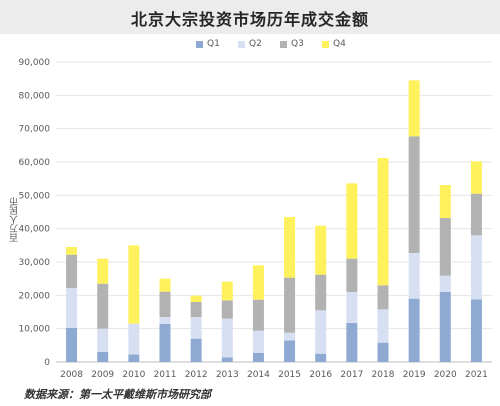 The width and height of the screenshot is (500, 406). I want to click on source-note: 数据来源：第一太平戴维斯市场研究部, so click(117, 394).